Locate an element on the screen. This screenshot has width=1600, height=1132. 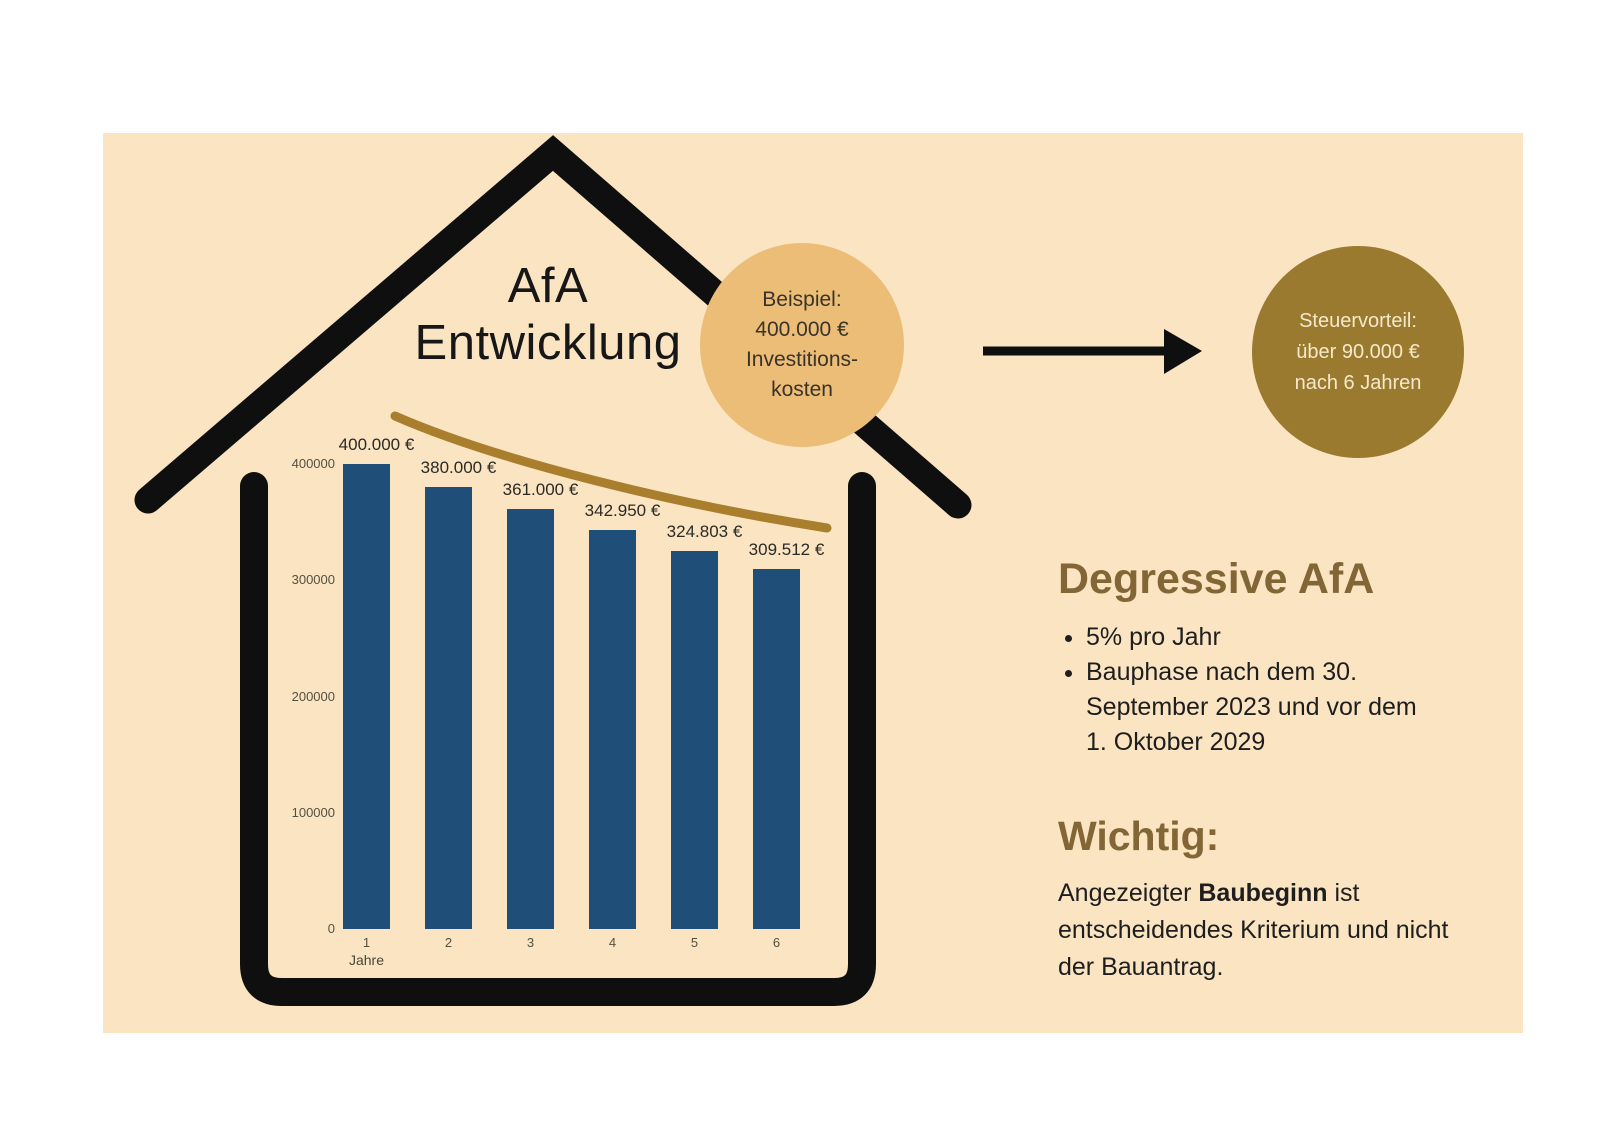
page-title-line1: AfA is located at coordinates (548, 286).